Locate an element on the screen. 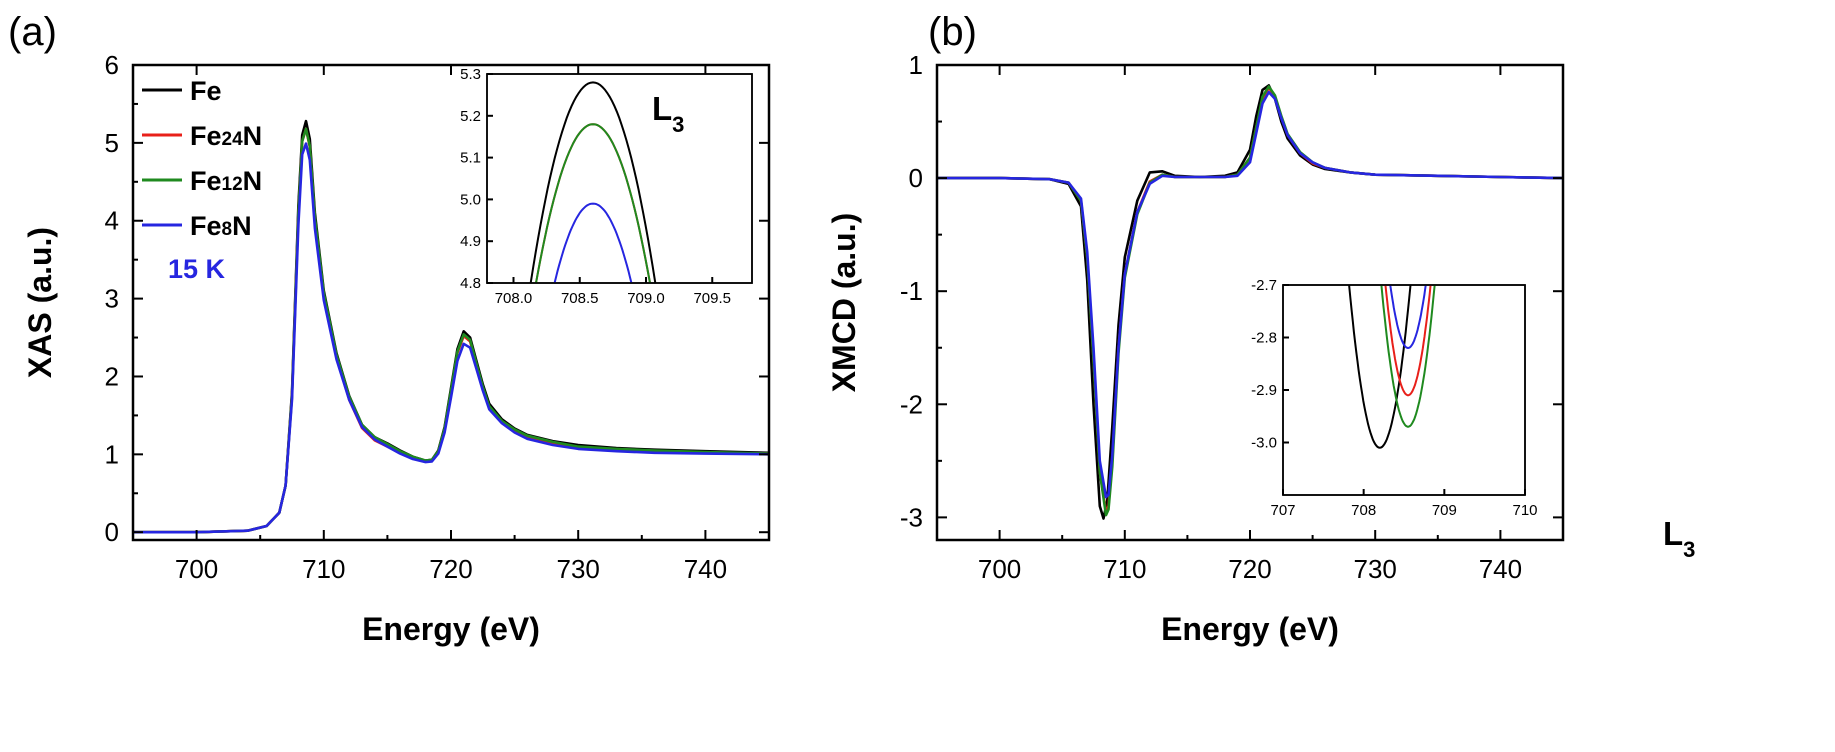 This screenshot has width=1835, height=752. x-tick-label: 709 is located at coordinates (1444, 510).